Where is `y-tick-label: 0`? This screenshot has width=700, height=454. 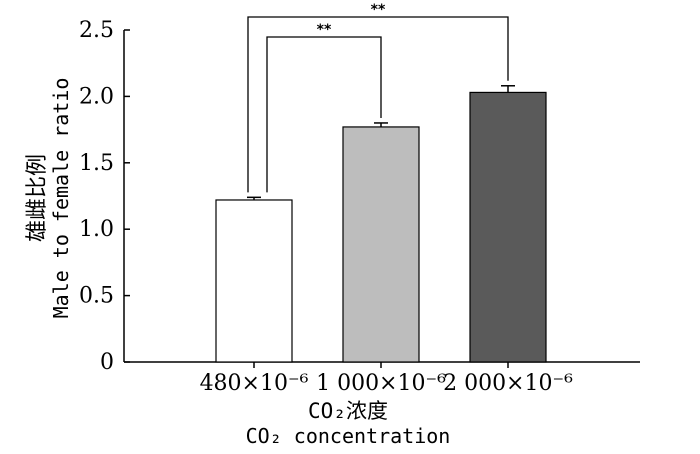
y-tick-label: 0 is located at coordinates (107, 362).